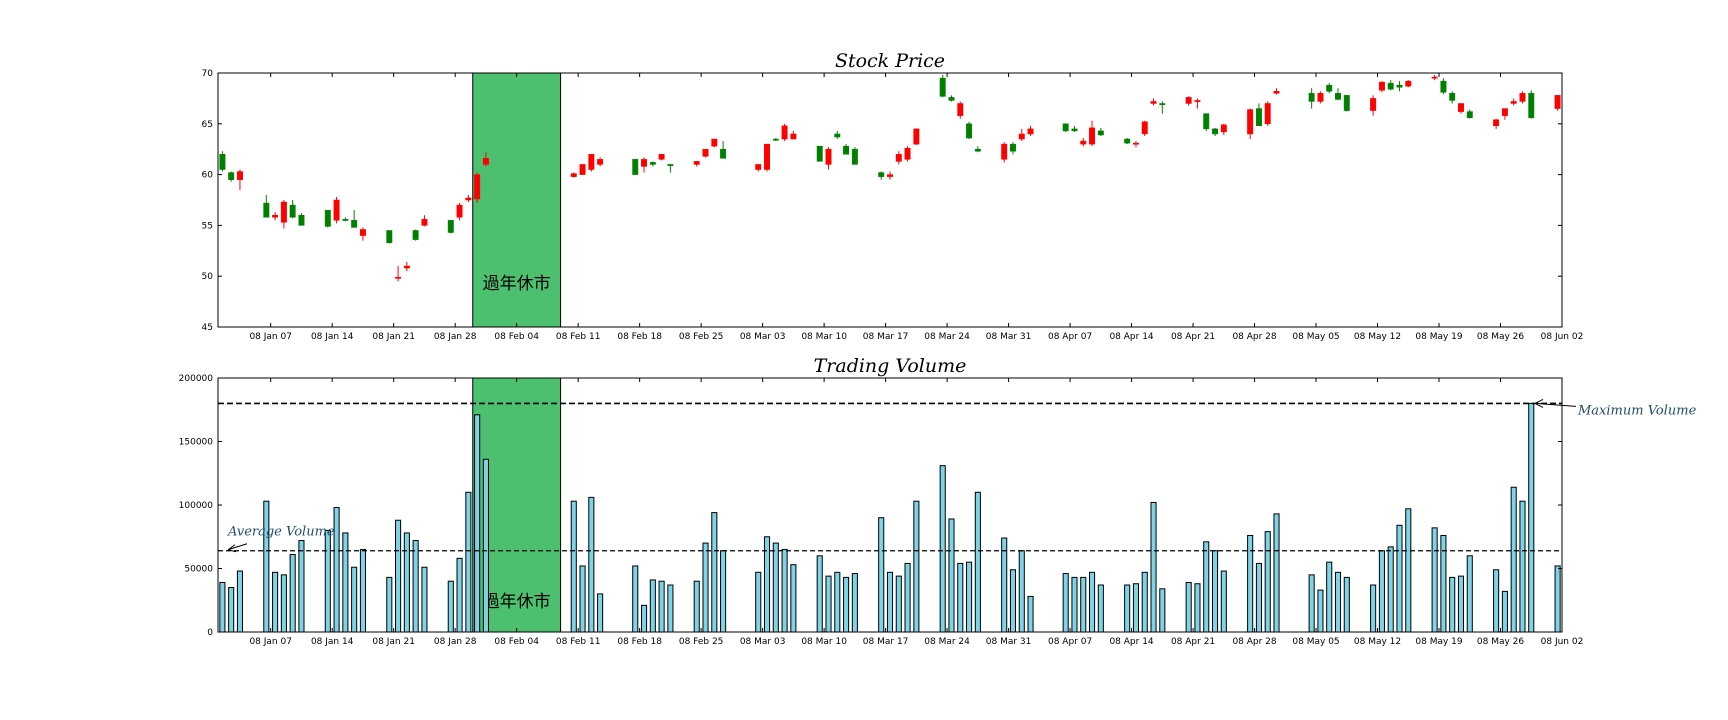 This screenshot has width=1728, height=720. What do you see at coordinates (639, 337) in the screenshot?
I see `x-tick-label: 08 Feb 18` at bounding box center [639, 337].